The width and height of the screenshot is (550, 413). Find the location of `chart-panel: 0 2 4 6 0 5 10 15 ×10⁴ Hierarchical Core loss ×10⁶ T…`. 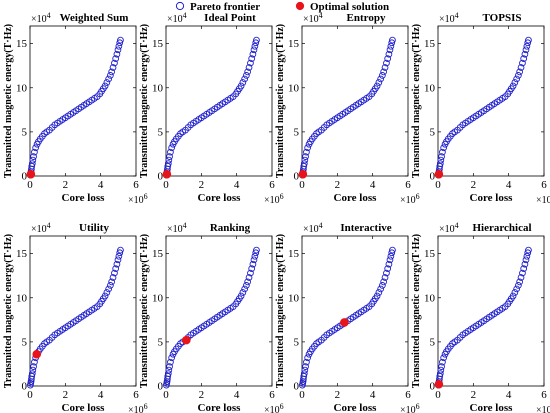

chart-panel: 0 2 4 6 0 5 10 15 ×10⁴ Hierarchical Core loss ×10⁶ T… is located at coordinates (480, 317).